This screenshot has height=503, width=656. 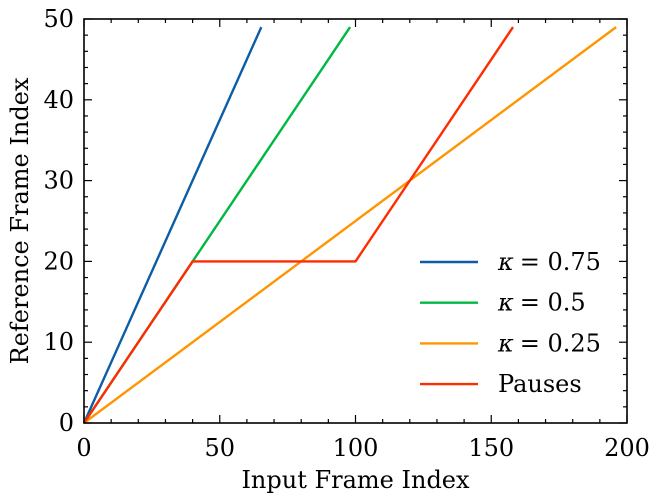 What do you see at coordinates (66, 423) in the screenshot?
I see `y-tick-label: 0` at bounding box center [66, 423].